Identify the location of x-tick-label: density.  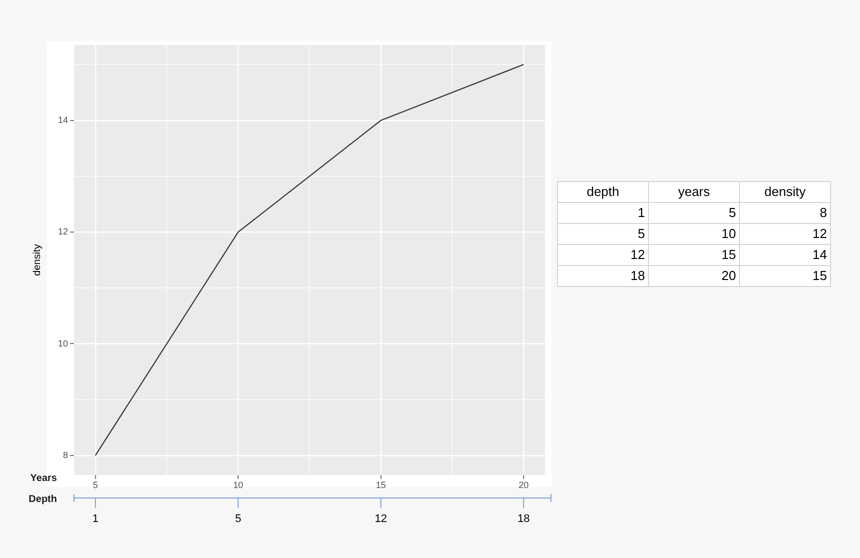
(785, 192).